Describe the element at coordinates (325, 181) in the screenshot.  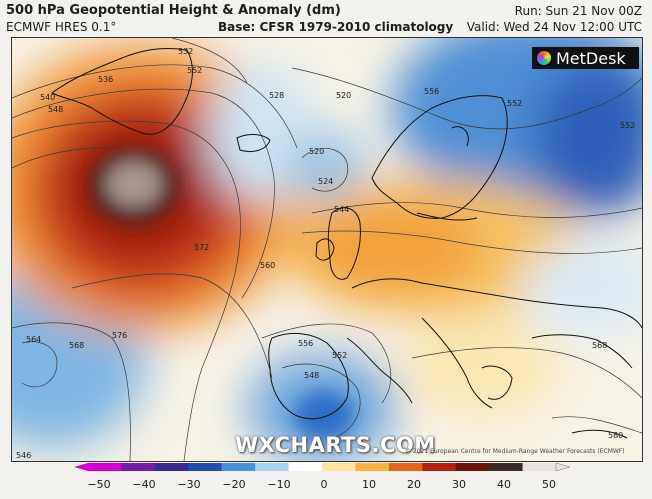
I see `contour-label: 524` at that location.